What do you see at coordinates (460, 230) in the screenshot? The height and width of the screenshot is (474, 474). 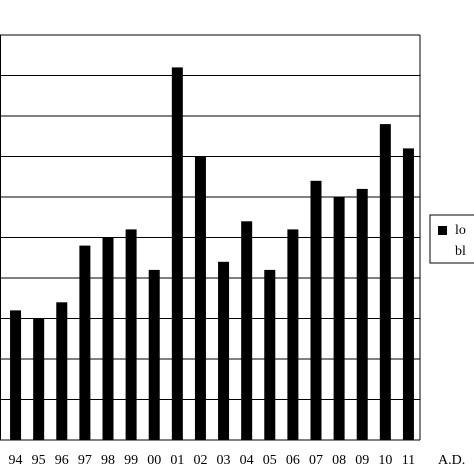 I see `legend-label: lo` at bounding box center [460, 230].